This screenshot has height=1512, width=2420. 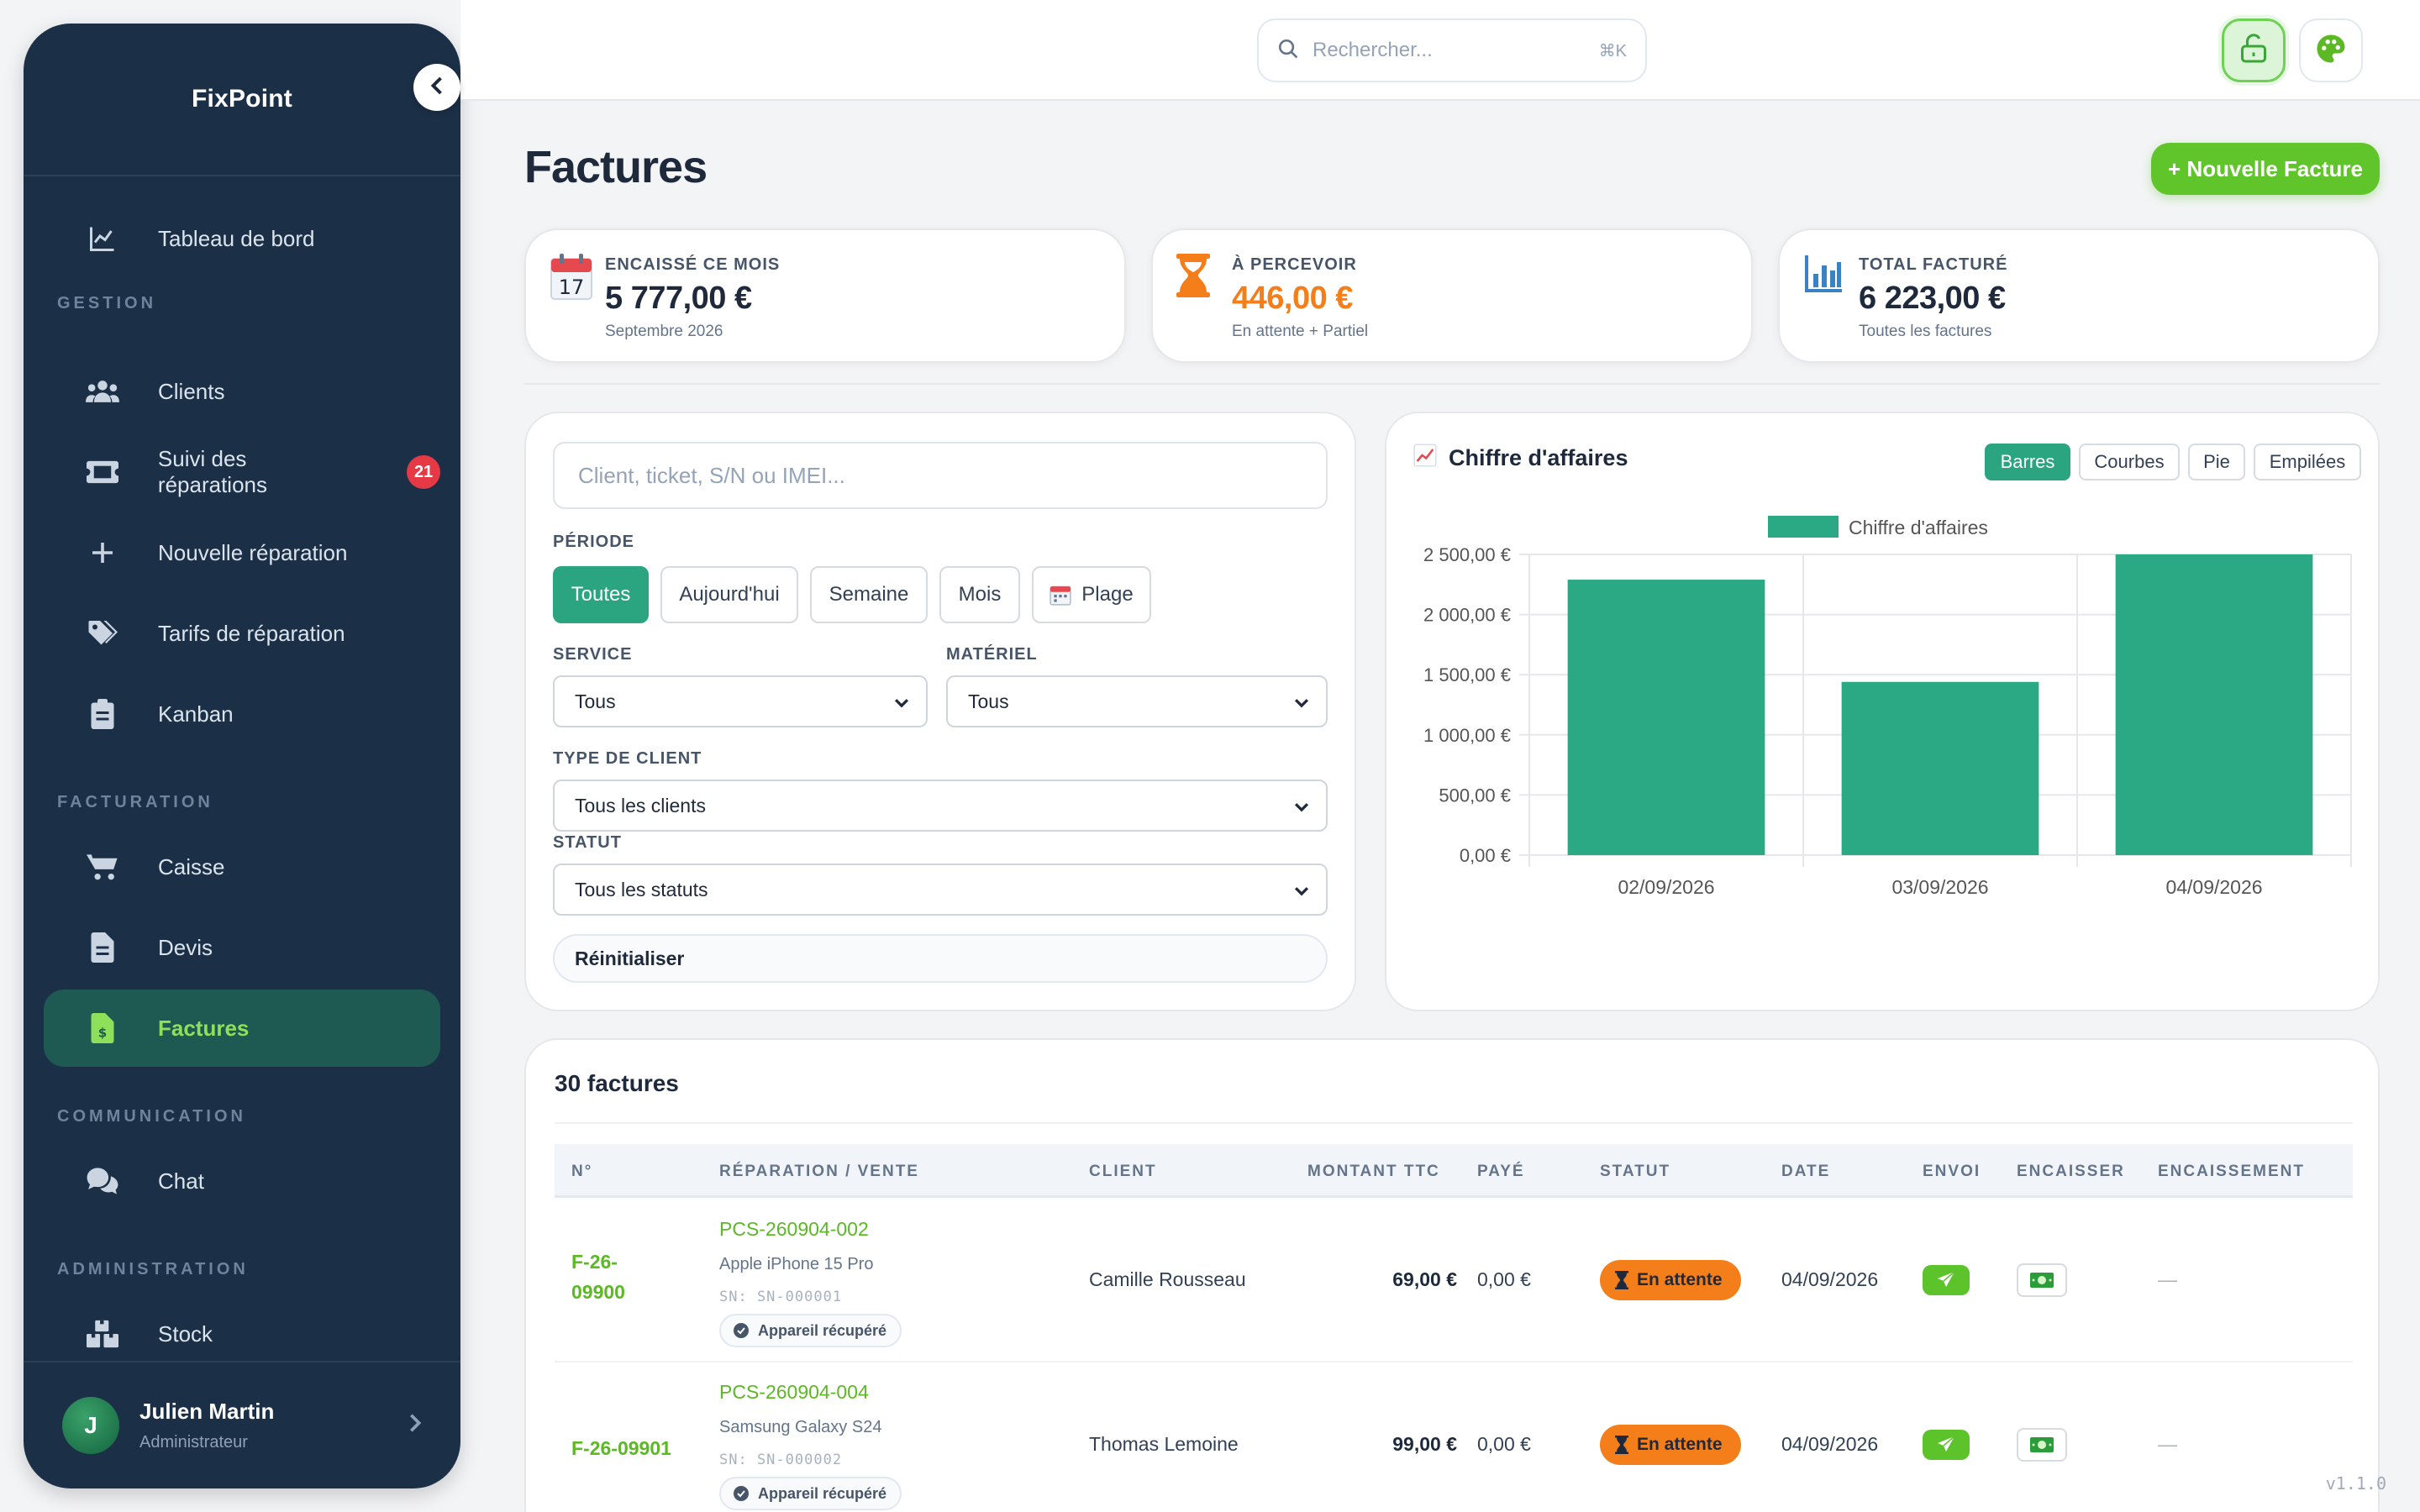 I want to click on period-chip-month: Mois, so click(x=980, y=594).